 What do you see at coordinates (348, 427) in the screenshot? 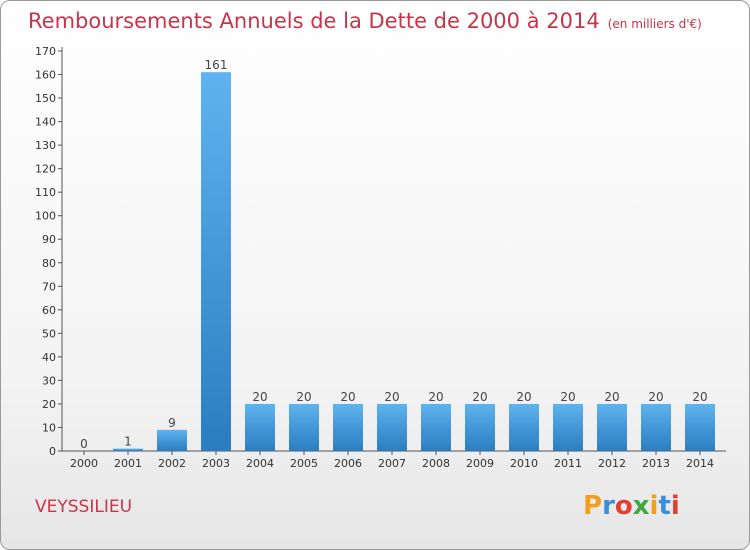
I see `bar-2006` at bounding box center [348, 427].